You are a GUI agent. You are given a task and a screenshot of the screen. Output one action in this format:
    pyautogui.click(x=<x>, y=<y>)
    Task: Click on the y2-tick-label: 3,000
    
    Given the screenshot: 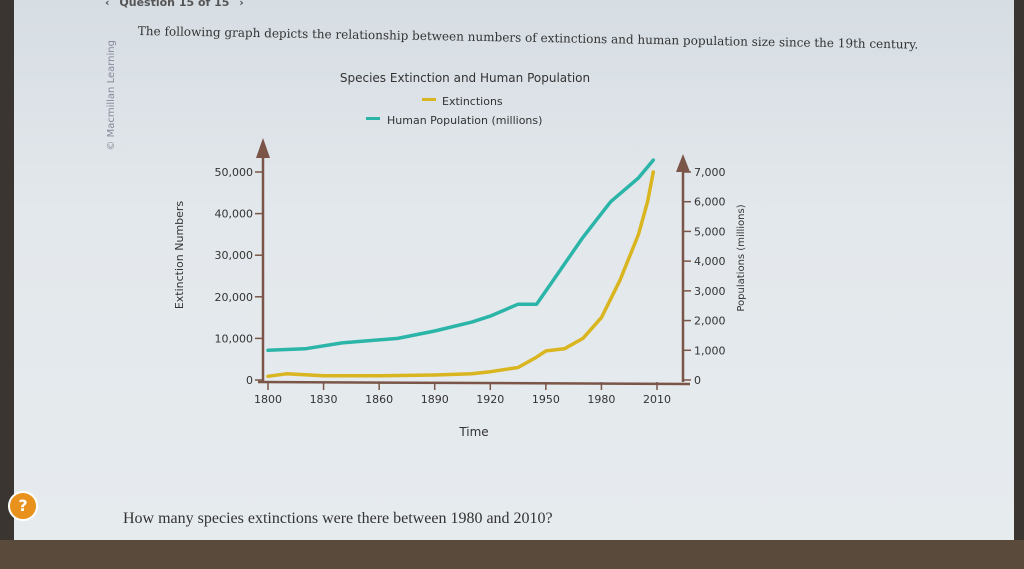 What is the action you would take?
    pyautogui.click(x=710, y=291)
    